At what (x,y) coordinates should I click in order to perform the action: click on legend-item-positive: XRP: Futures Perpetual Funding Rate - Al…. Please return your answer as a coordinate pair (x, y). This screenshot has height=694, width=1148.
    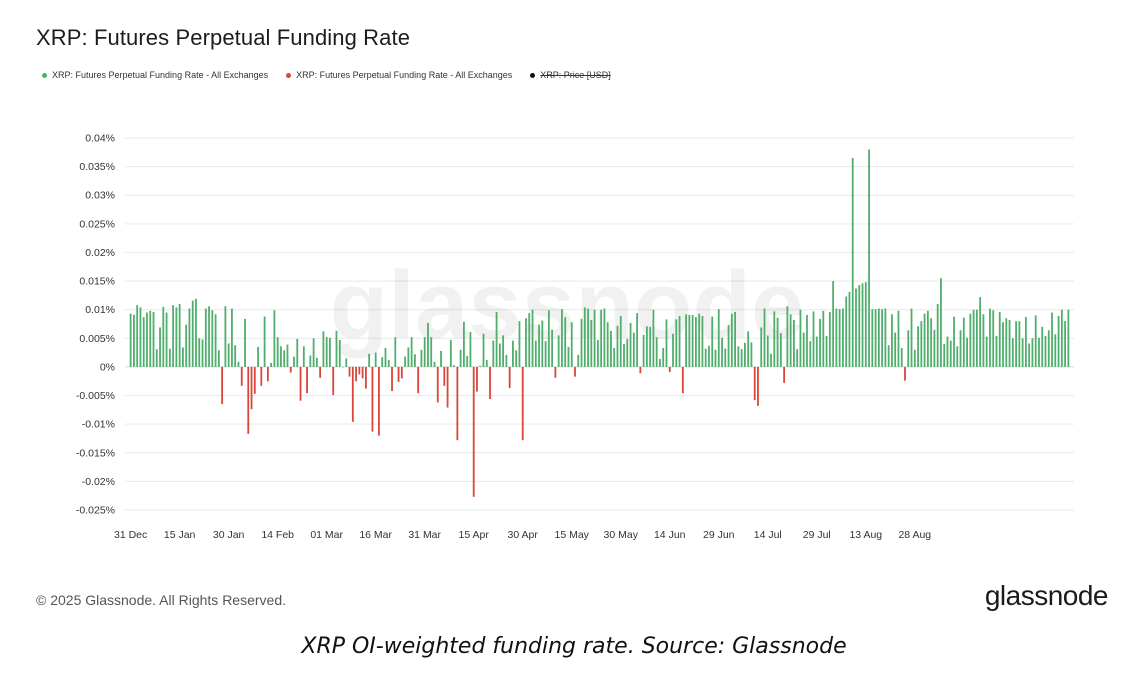
    Looking at the image, I should click on (155, 75).